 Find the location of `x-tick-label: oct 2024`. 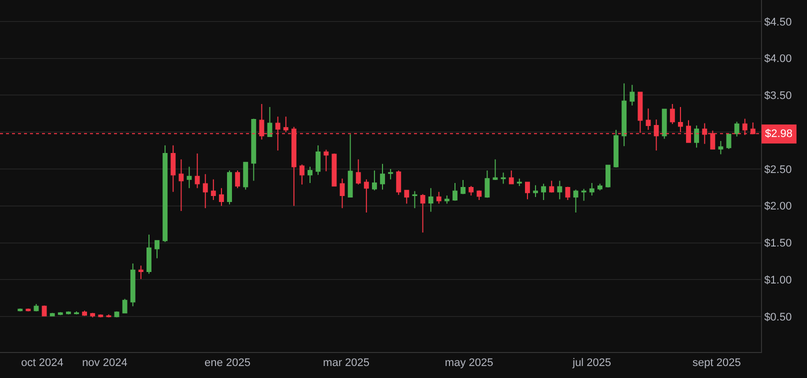

x-tick-label: oct 2024 is located at coordinates (42, 363).